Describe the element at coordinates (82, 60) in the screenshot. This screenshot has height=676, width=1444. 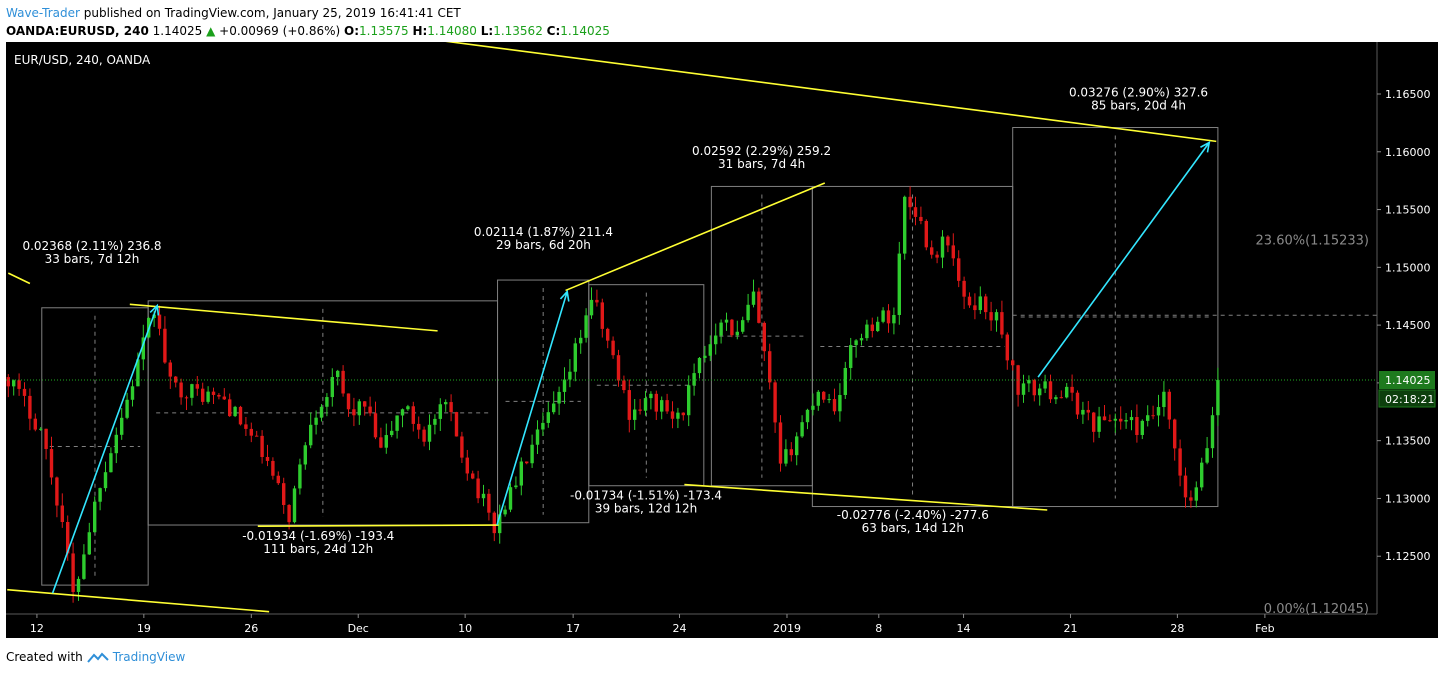
I see `chart-title: EUR/USD, 240, OANDA` at that location.